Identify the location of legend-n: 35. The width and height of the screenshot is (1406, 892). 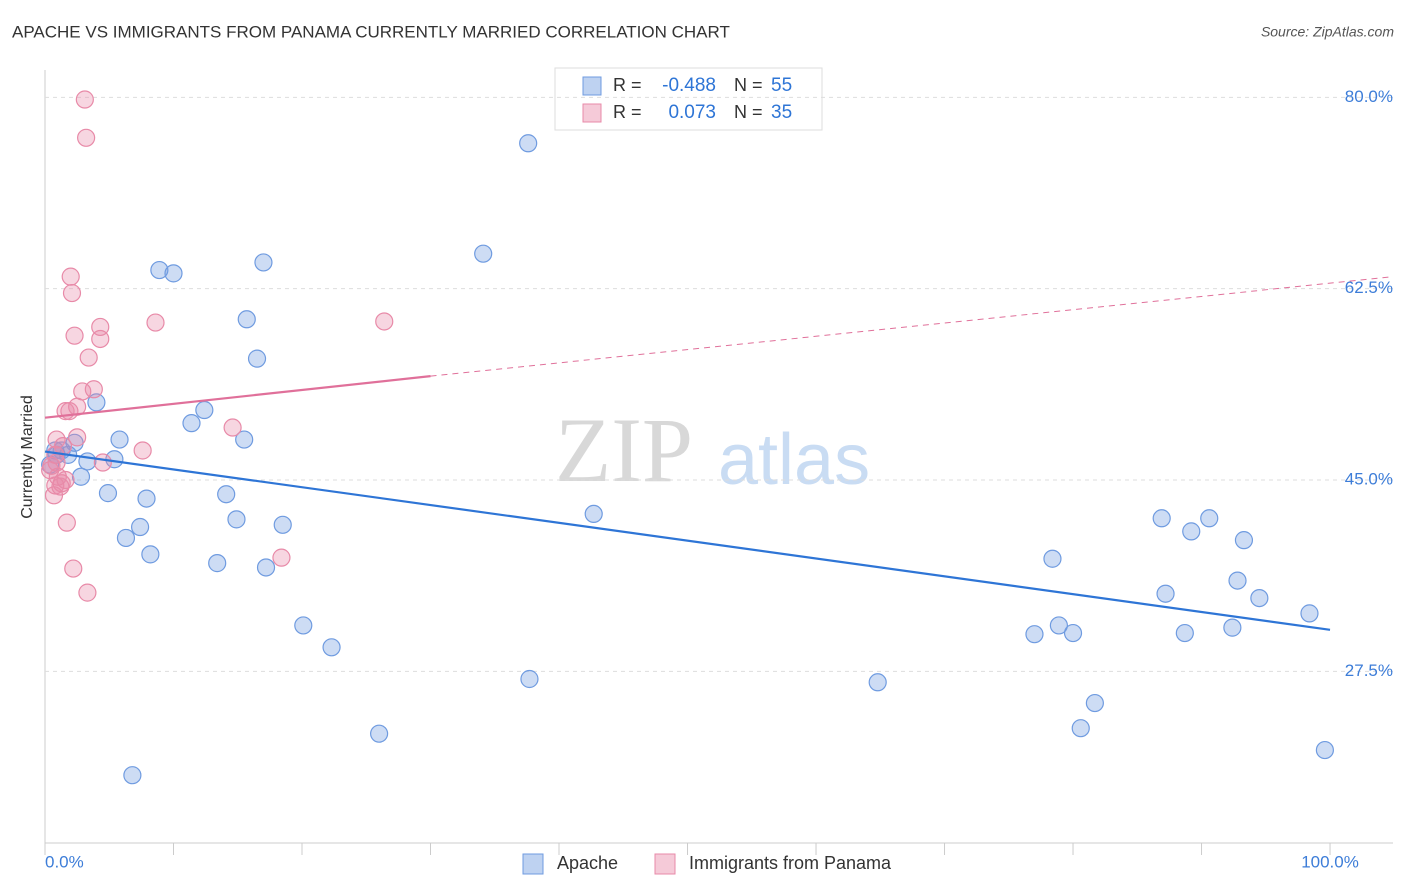
(781, 112).